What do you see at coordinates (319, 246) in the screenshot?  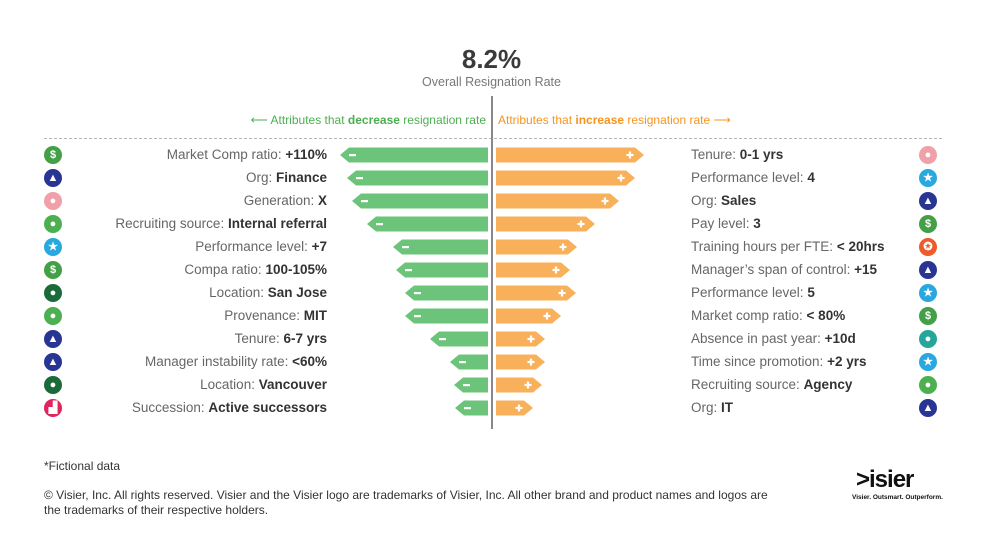 I see `attribute-value: +7` at bounding box center [319, 246].